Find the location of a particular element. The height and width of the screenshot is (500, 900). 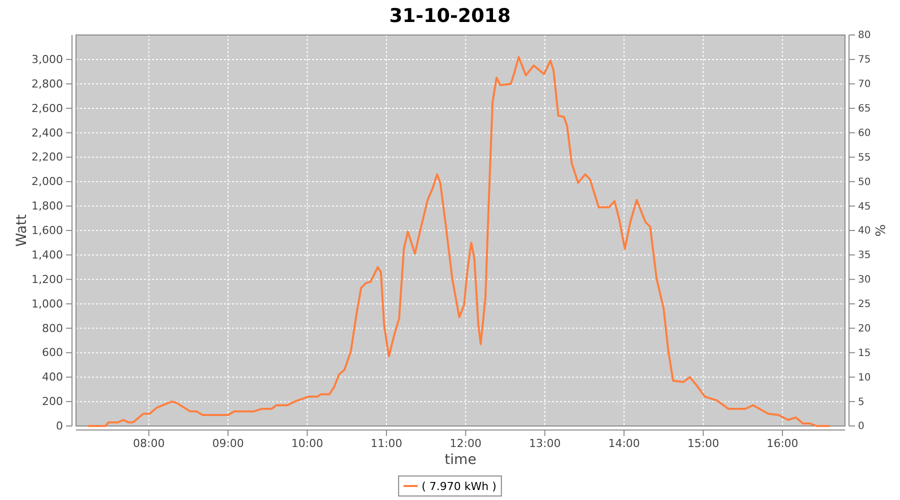

y2-tick-label: 80 is located at coordinates (864, 36).